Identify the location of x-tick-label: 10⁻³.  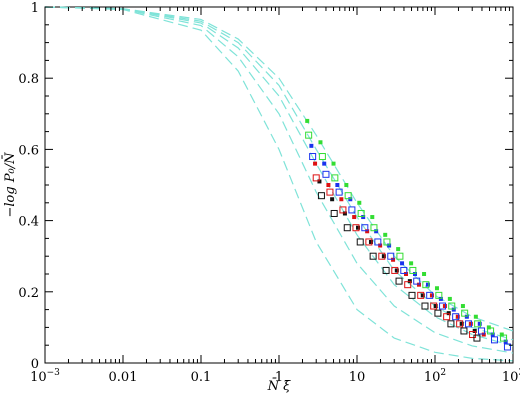
(45, 376).